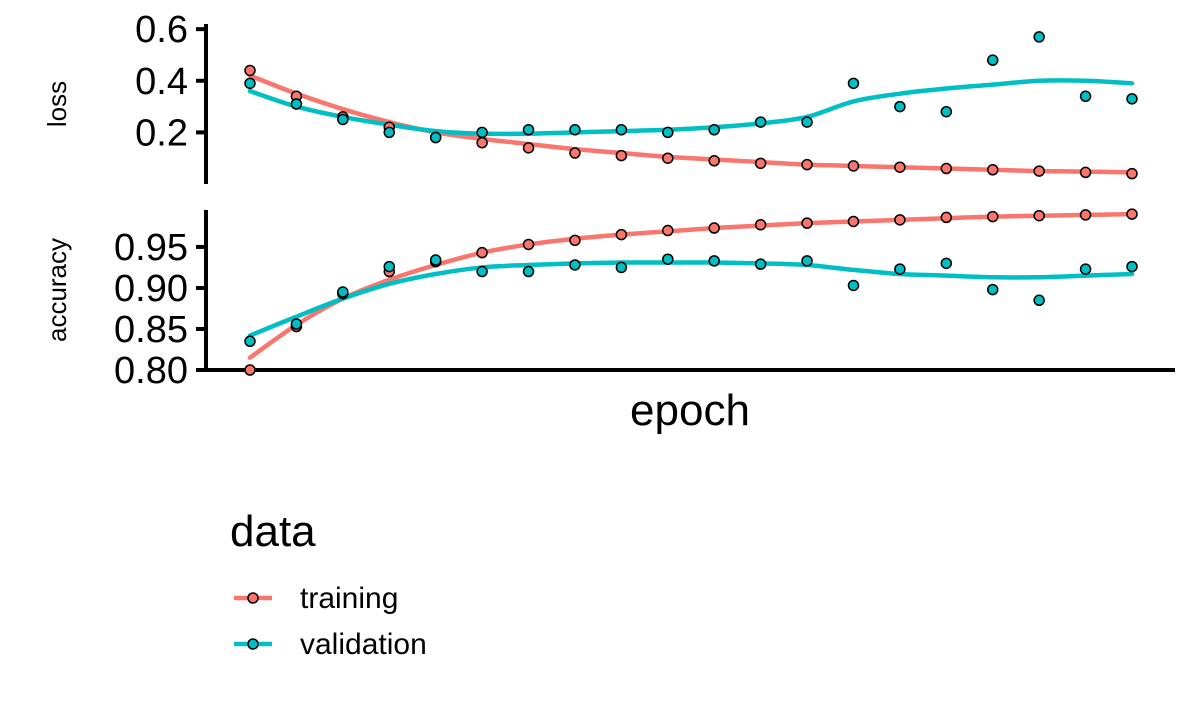 The height and width of the screenshot is (715, 1200). Describe the element at coordinates (151, 330) in the screenshot. I see `y-tick-label: 0.85` at that location.